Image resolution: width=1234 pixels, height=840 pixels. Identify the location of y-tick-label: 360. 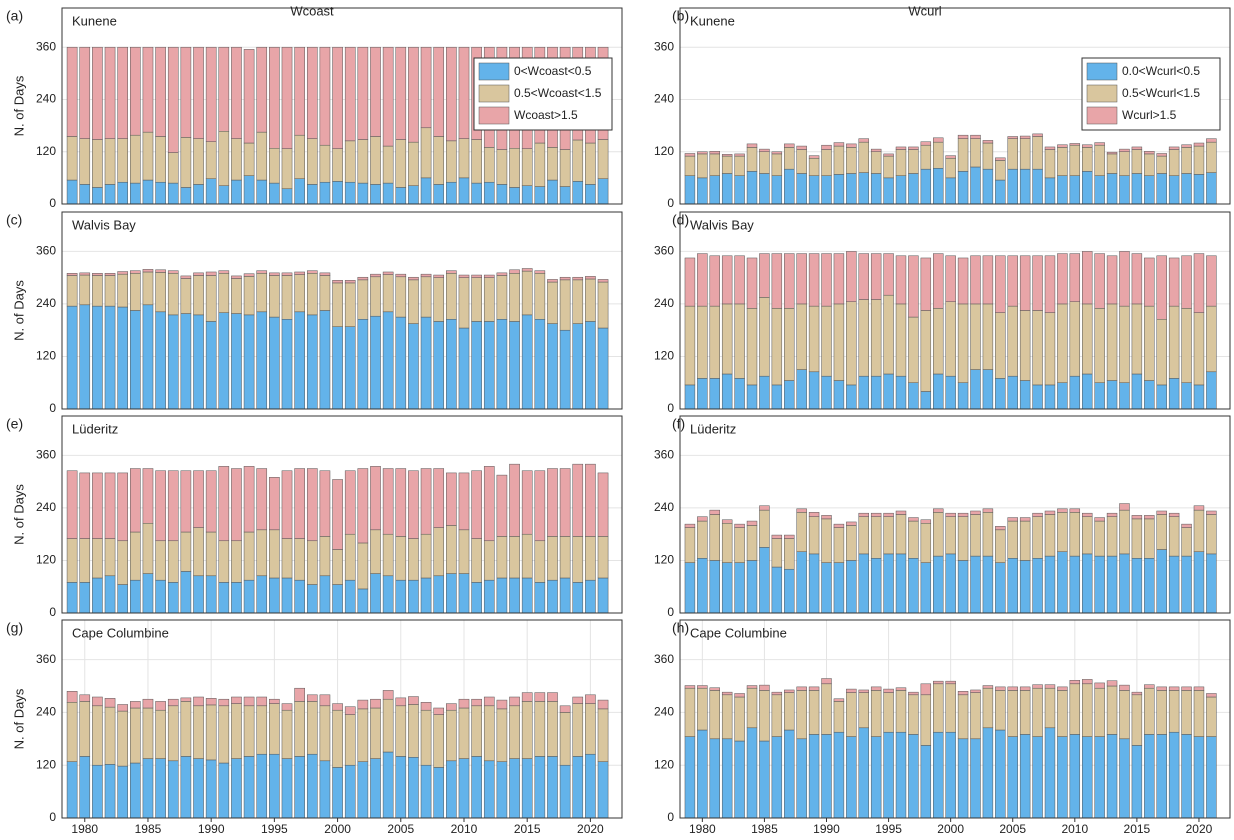
(664, 251).